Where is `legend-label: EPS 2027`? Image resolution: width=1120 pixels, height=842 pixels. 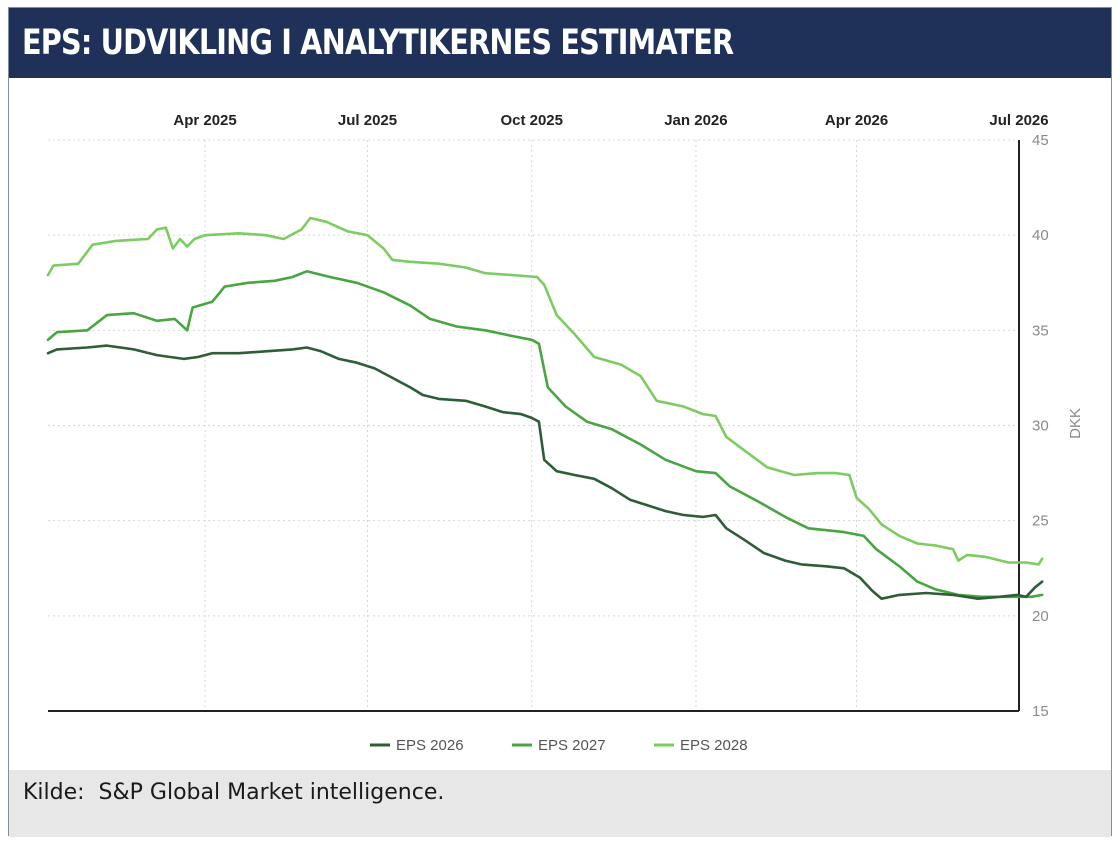
legend-label: EPS 2027 is located at coordinates (572, 745).